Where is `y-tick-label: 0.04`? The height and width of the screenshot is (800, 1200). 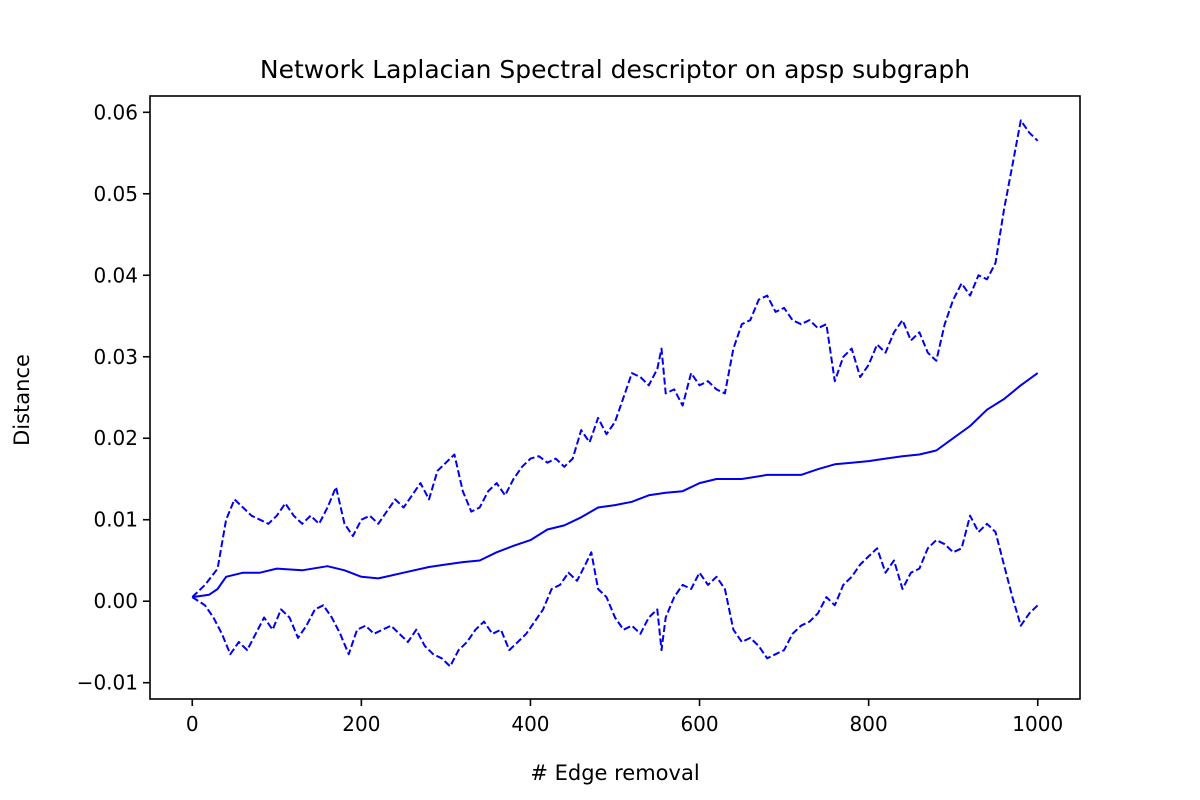 y-tick-label: 0.04 is located at coordinates (115, 275).